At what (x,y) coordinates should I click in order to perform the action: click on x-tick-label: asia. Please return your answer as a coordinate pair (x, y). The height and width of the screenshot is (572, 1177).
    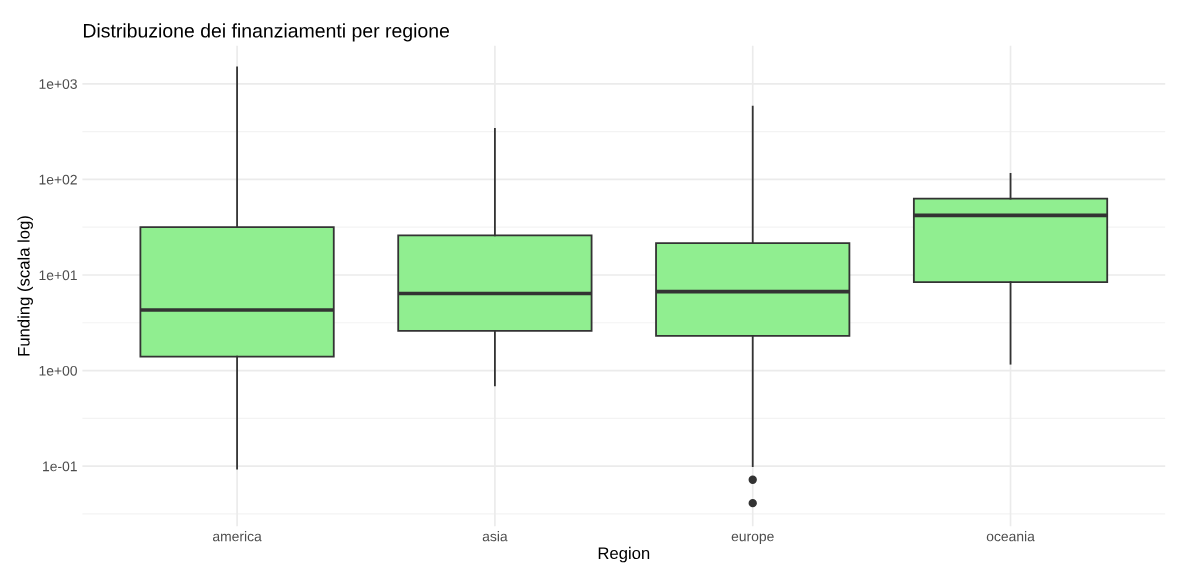
    Looking at the image, I should click on (495, 536).